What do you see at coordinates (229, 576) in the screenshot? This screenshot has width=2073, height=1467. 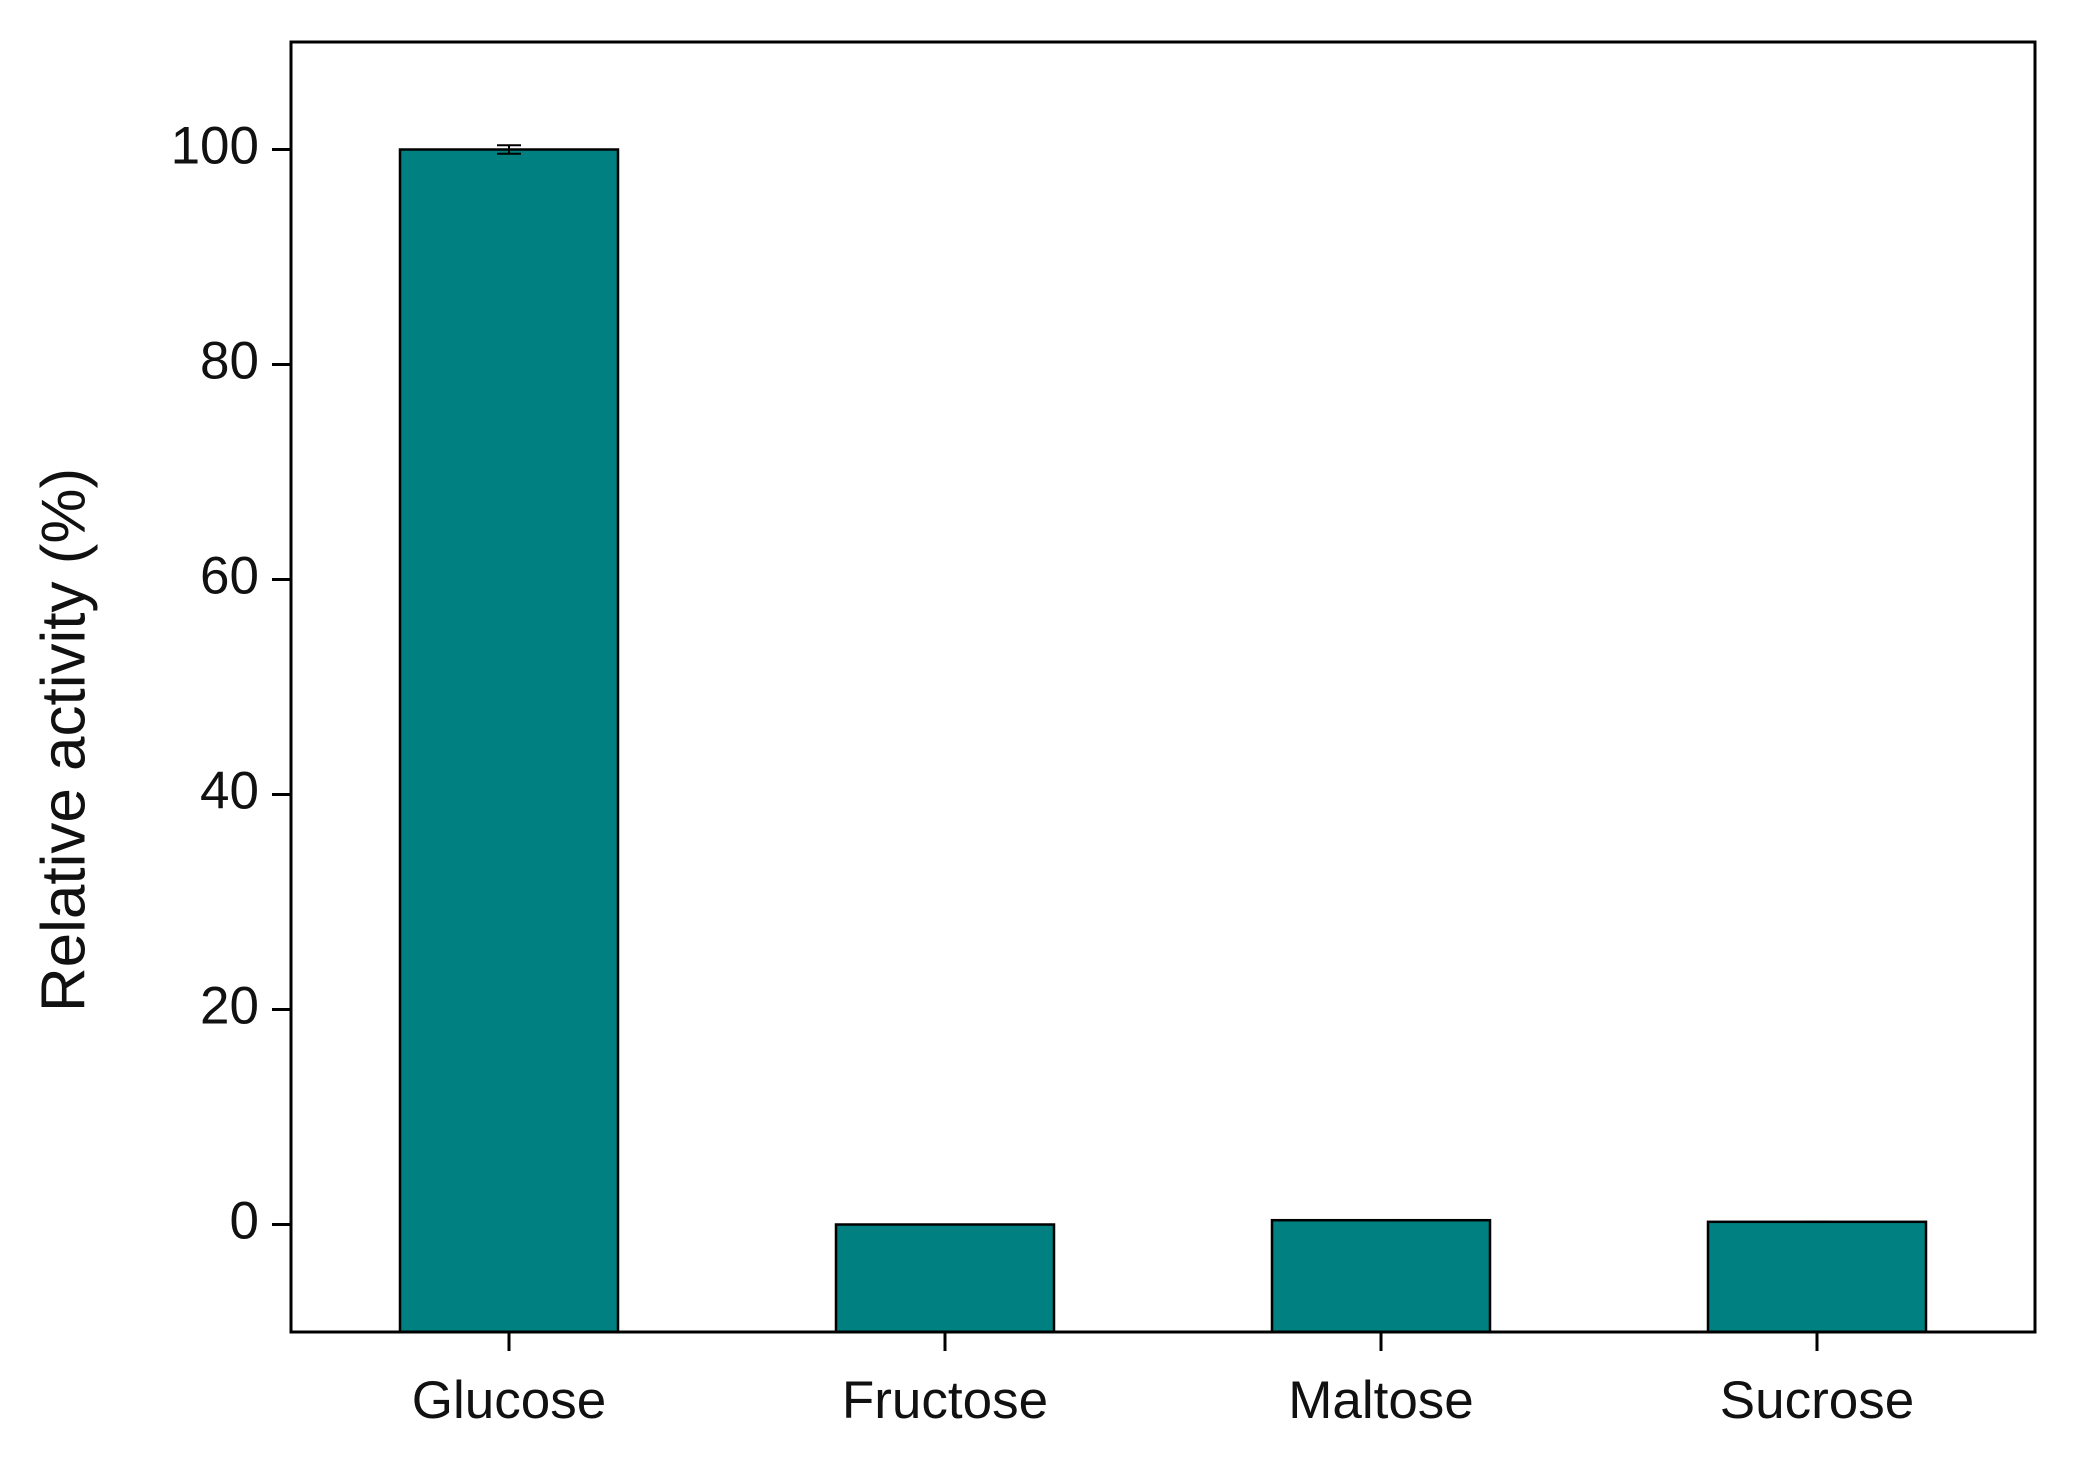 I see `y-tick-label: 60` at bounding box center [229, 576].